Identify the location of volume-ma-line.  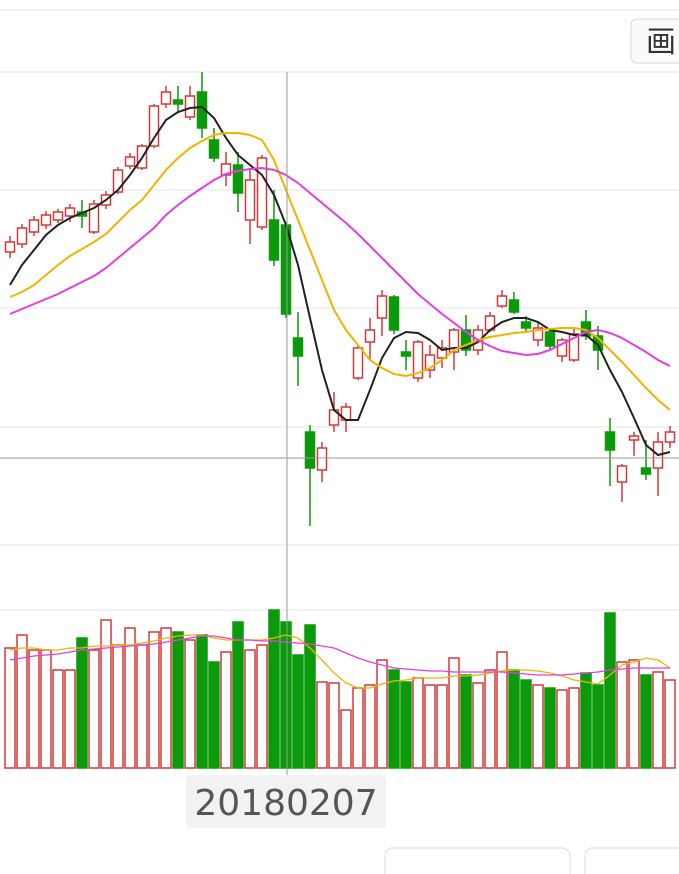
(339, 655).